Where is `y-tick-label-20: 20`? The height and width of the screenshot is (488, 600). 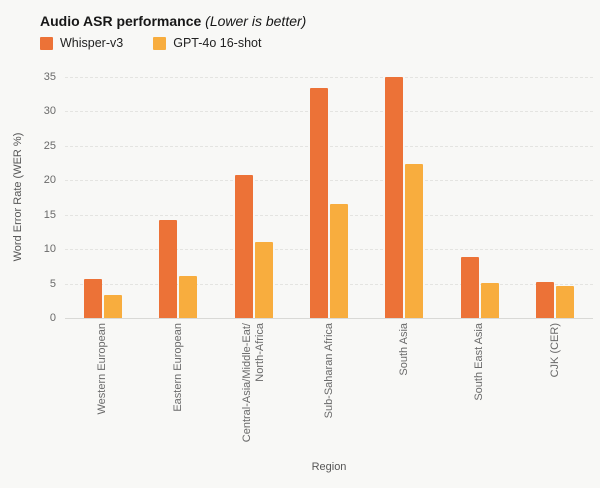 y-tick-label-20: 20 is located at coordinates (49, 180).